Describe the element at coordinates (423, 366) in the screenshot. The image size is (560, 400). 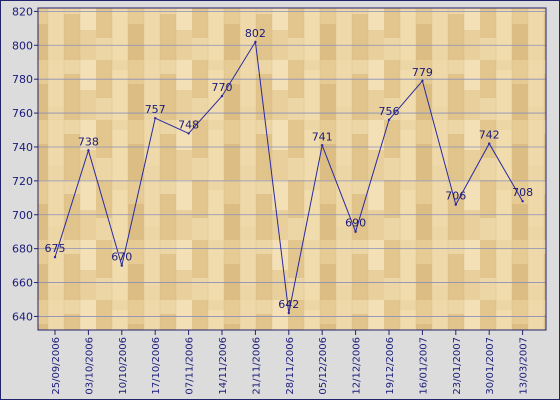
I see `x-tick-label: 16/01/2007` at that location.